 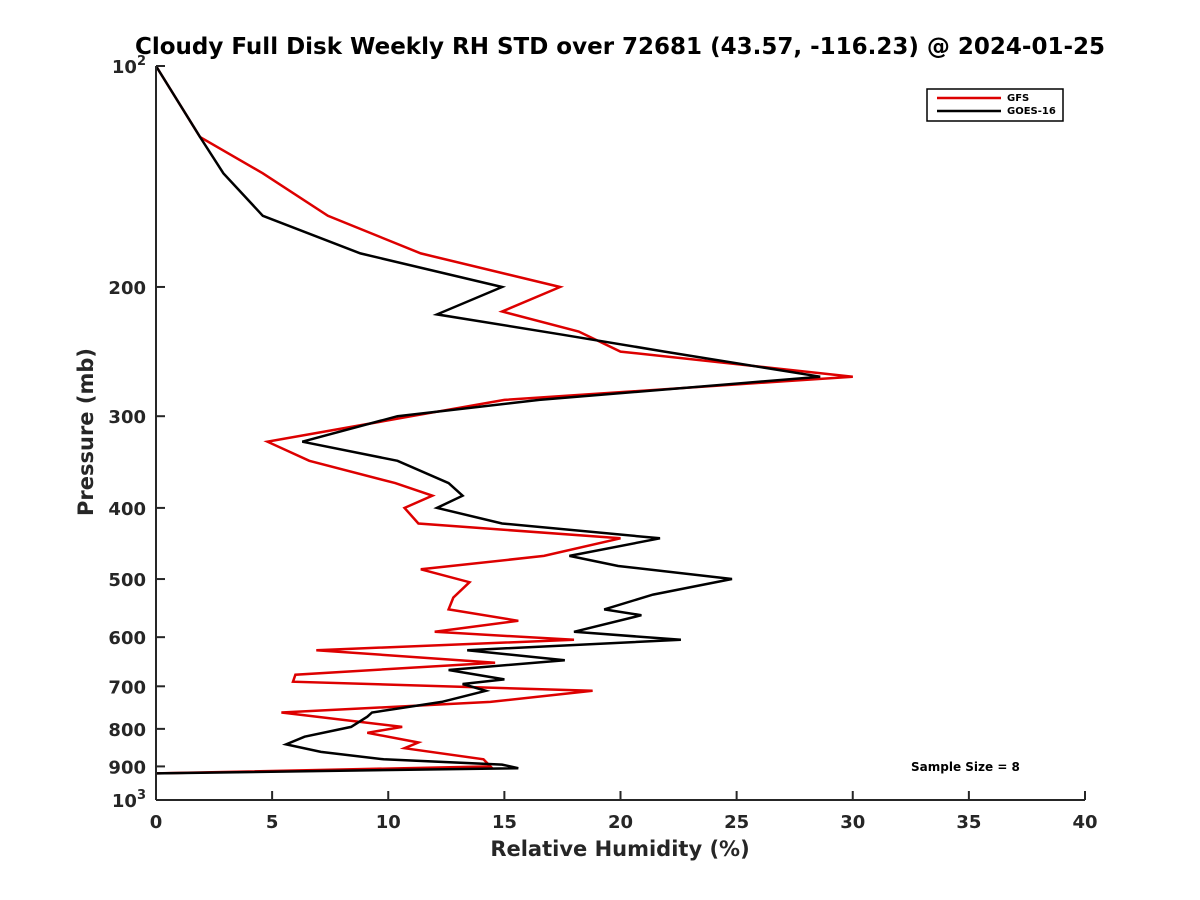 What do you see at coordinates (504, 822) in the screenshot?
I see `x-tick-label: 15` at bounding box center [504, 822].